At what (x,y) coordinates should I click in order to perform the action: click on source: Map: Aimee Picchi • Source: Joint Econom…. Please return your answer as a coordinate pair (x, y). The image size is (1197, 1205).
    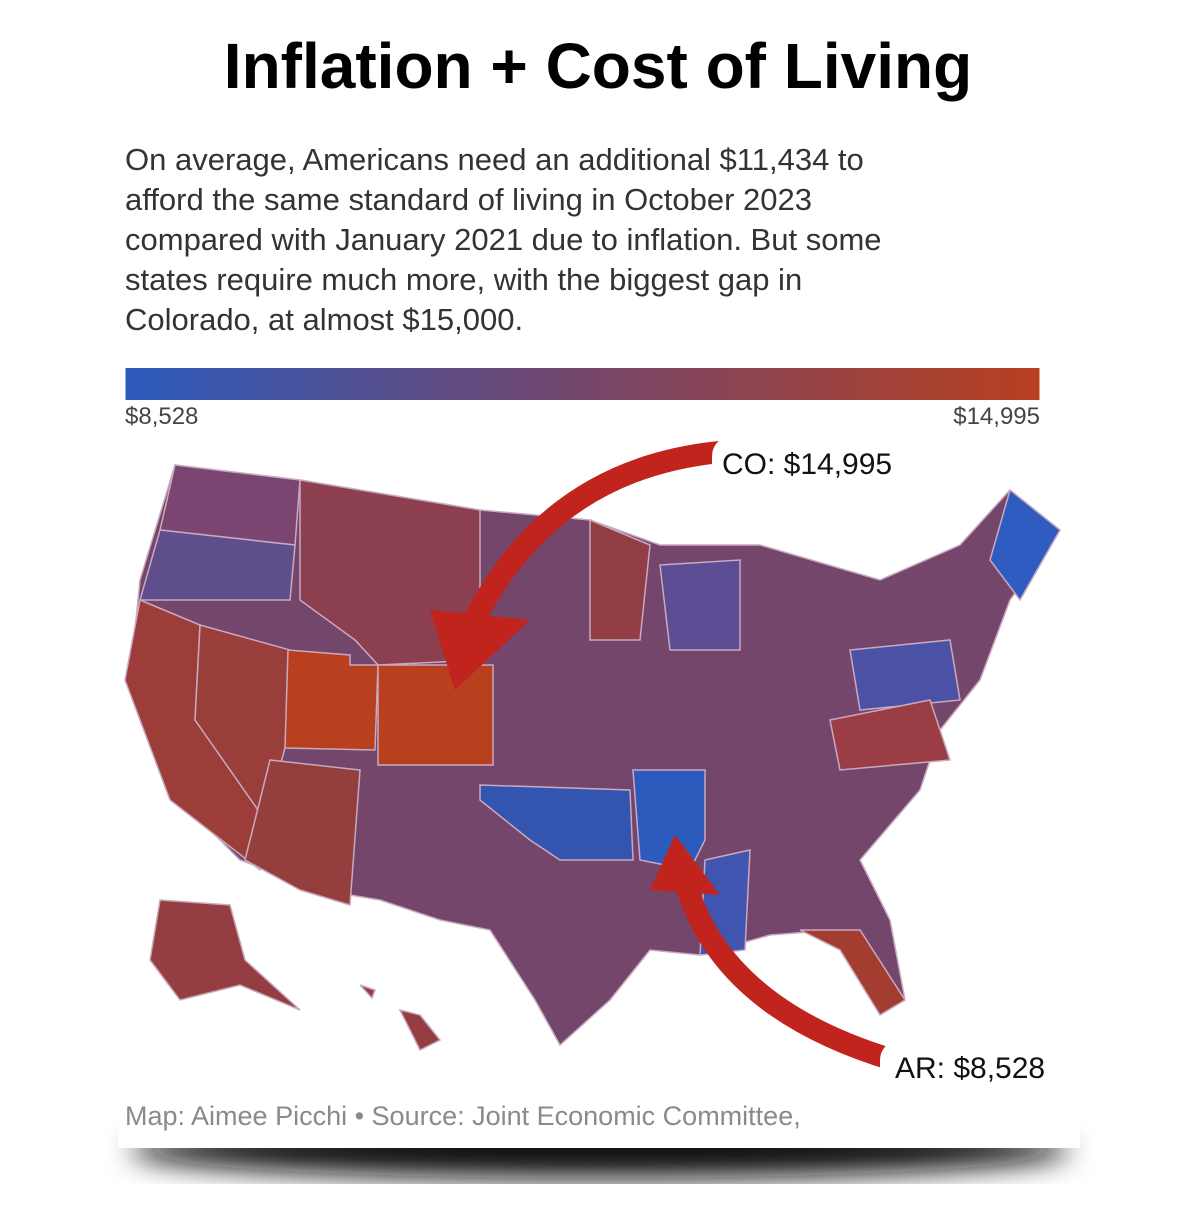
    Looking at the image, I should click on (463, 1116).